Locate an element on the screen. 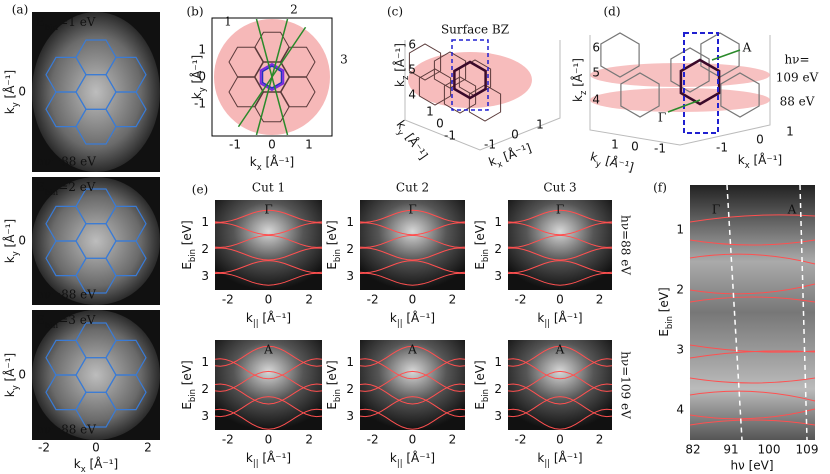  x-tick-label: -1 is located at coordinates (490, 145).